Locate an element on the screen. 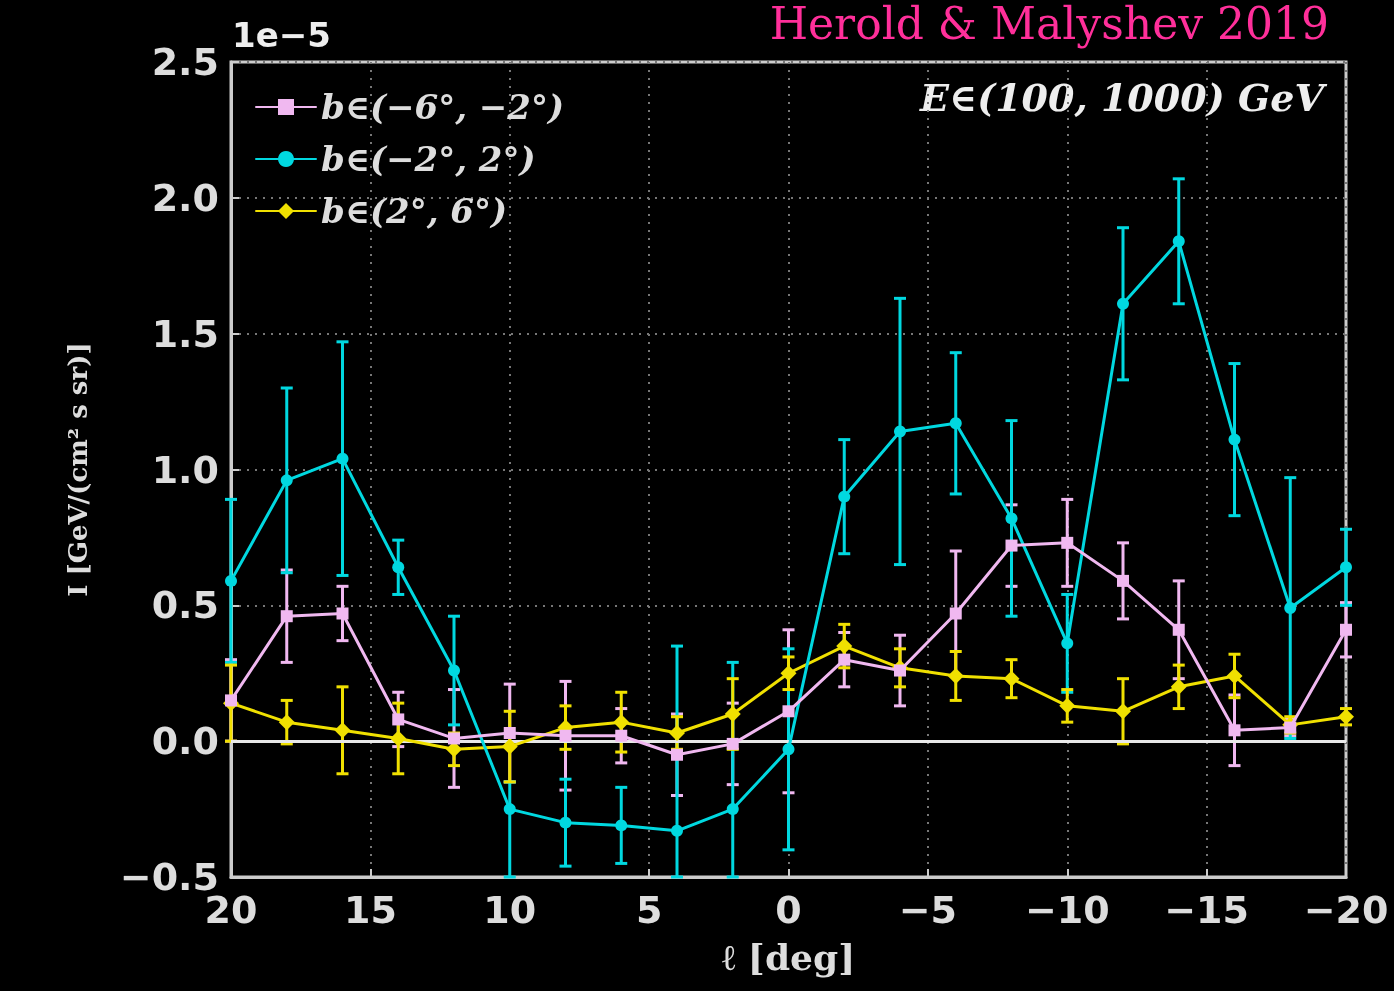 The width and height of the screenshot is (1394, 991). y-tick-label: 0.0 is located at coordinates (185, 741).